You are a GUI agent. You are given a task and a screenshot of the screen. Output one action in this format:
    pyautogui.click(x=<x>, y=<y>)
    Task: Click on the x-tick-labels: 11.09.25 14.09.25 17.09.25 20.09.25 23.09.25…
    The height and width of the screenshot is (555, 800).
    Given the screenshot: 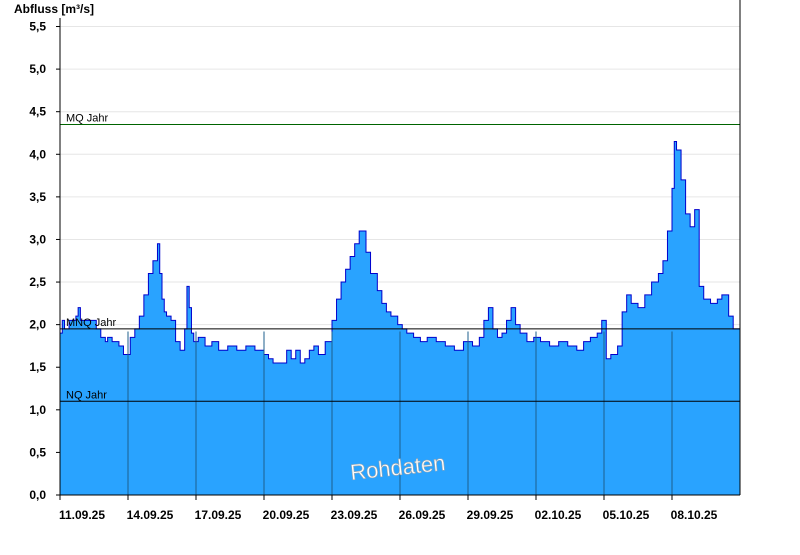 What is the action you would take?
    pyautogui.click(x=388, y=508)
    